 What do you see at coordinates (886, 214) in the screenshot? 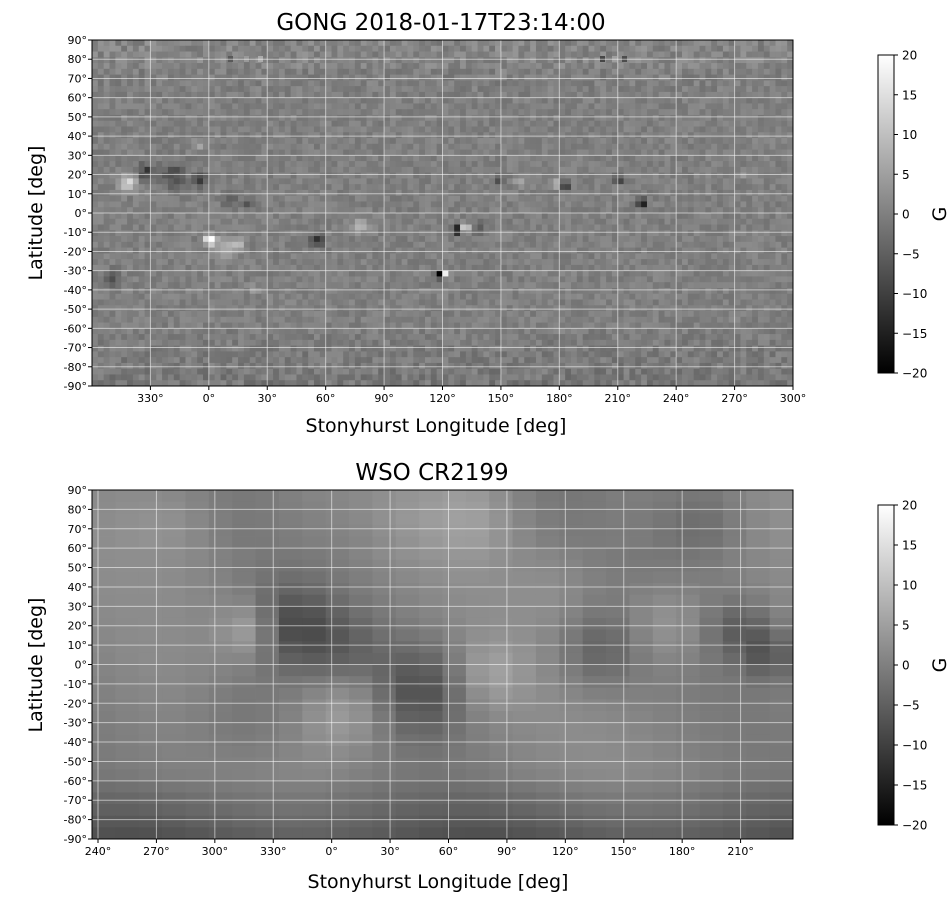
I see `gong-colorbar` at bounding box center [886, 214].